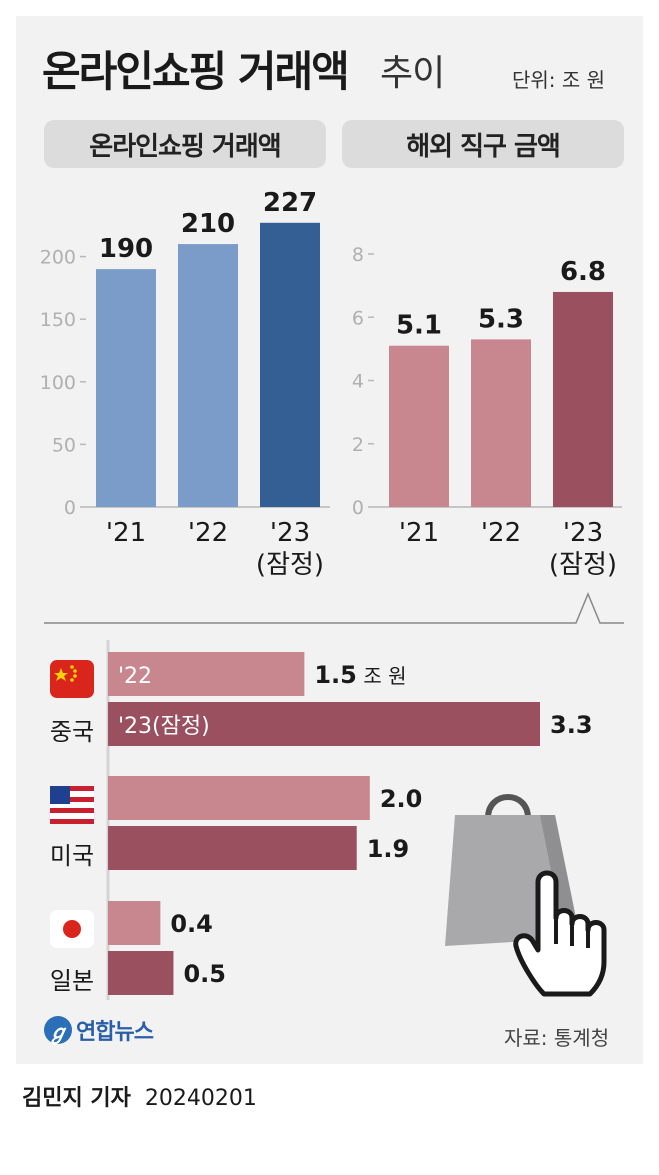  Describe the element at coordinates (483, 144) in the screenshot. I see `panel-title-overseas-direct: 해외 직구 금액` at that location.